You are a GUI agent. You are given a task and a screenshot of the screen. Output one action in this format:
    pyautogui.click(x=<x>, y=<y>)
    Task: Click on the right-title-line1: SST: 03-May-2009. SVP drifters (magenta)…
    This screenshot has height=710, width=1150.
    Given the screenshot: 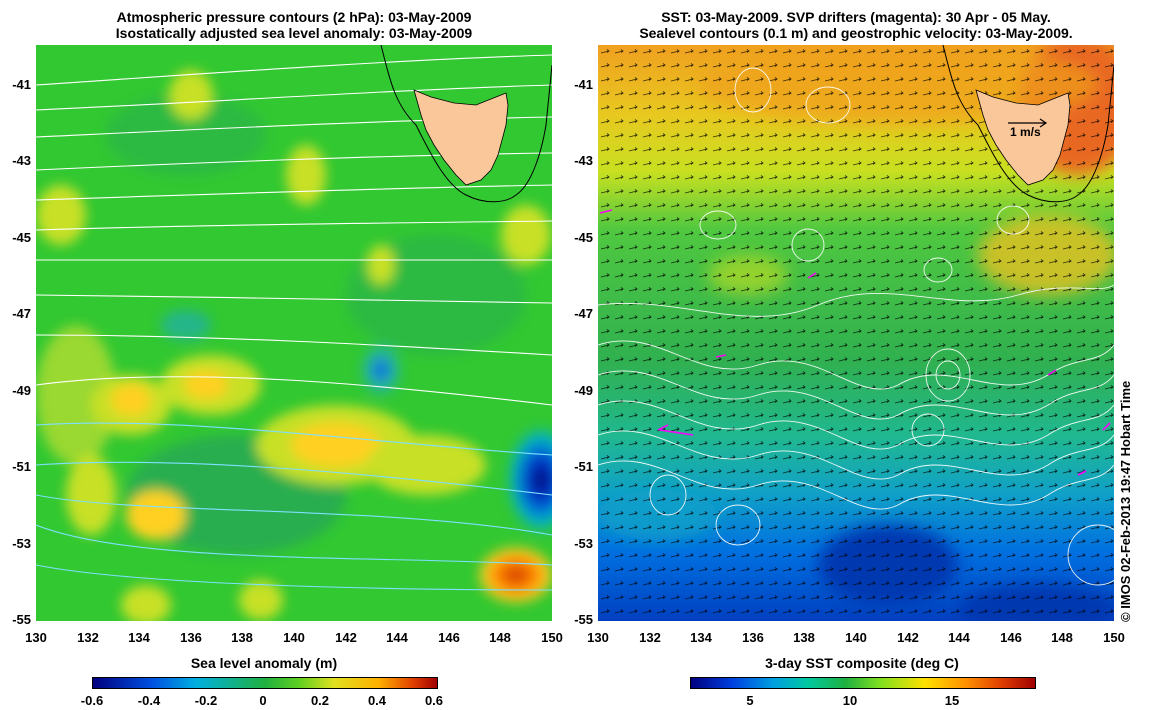 What is the action you would take?
    pyautogui.click(x=856, y=17)
    